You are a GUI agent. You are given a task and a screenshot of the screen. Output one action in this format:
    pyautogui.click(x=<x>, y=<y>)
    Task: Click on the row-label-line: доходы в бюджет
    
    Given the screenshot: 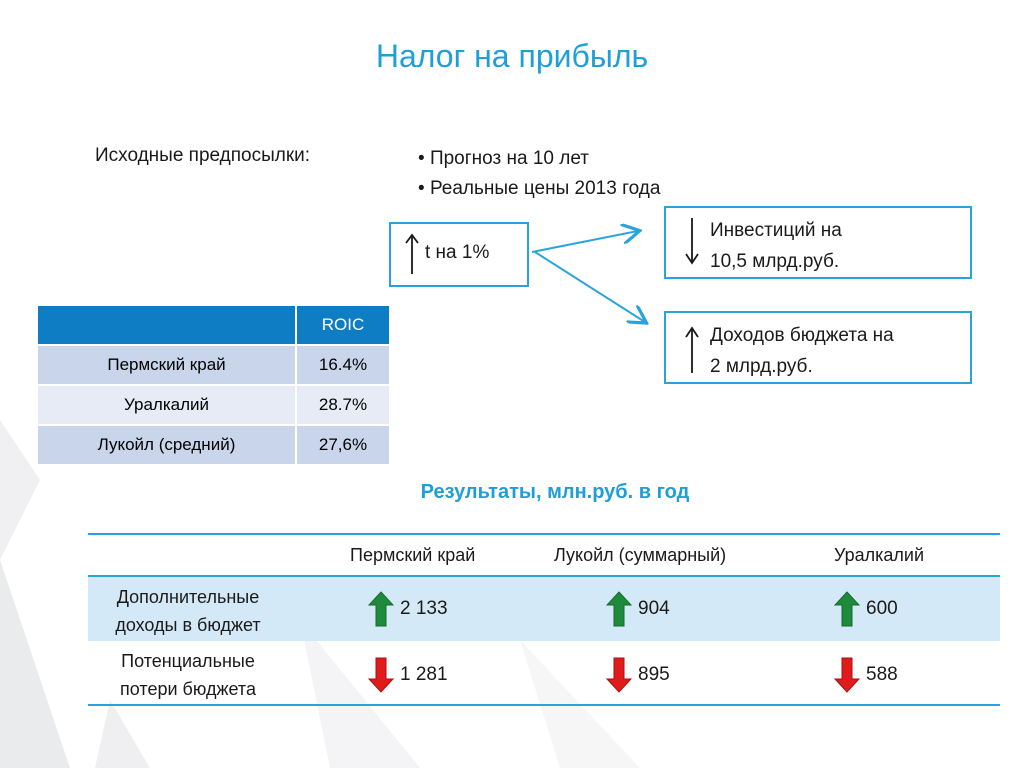 What is the action you would take?
    pyautogui.click(x=188, y=625)
    